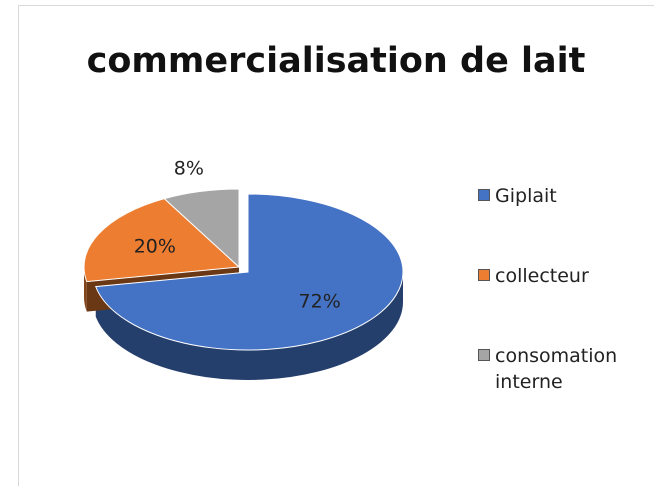  What do you see at coordinates (320, 301) in the screenshot?
I see `data-label: 72%` at bounding box center [320, 301].